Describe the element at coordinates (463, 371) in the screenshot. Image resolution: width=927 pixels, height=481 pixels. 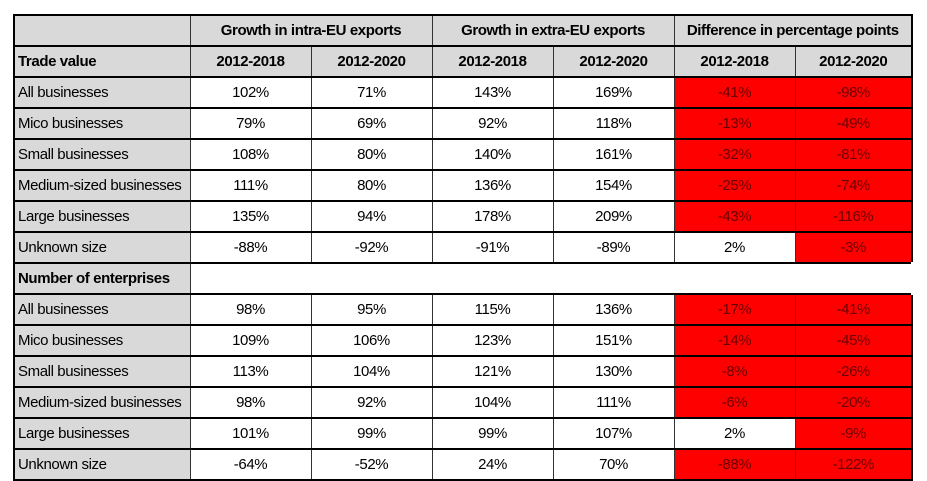
I see `table-row: Small businesses 113% 104% 121% 130% -8% -26%` at that location.